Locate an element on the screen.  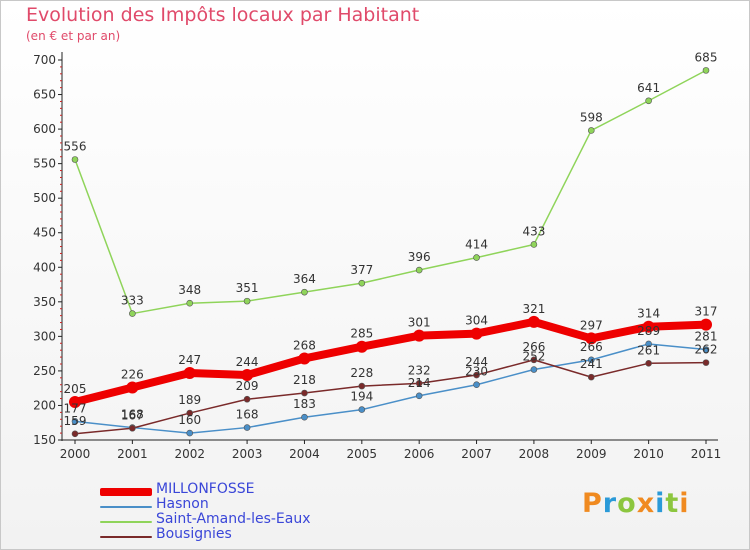
data-label: 433 is located at coordinates (533, 231).